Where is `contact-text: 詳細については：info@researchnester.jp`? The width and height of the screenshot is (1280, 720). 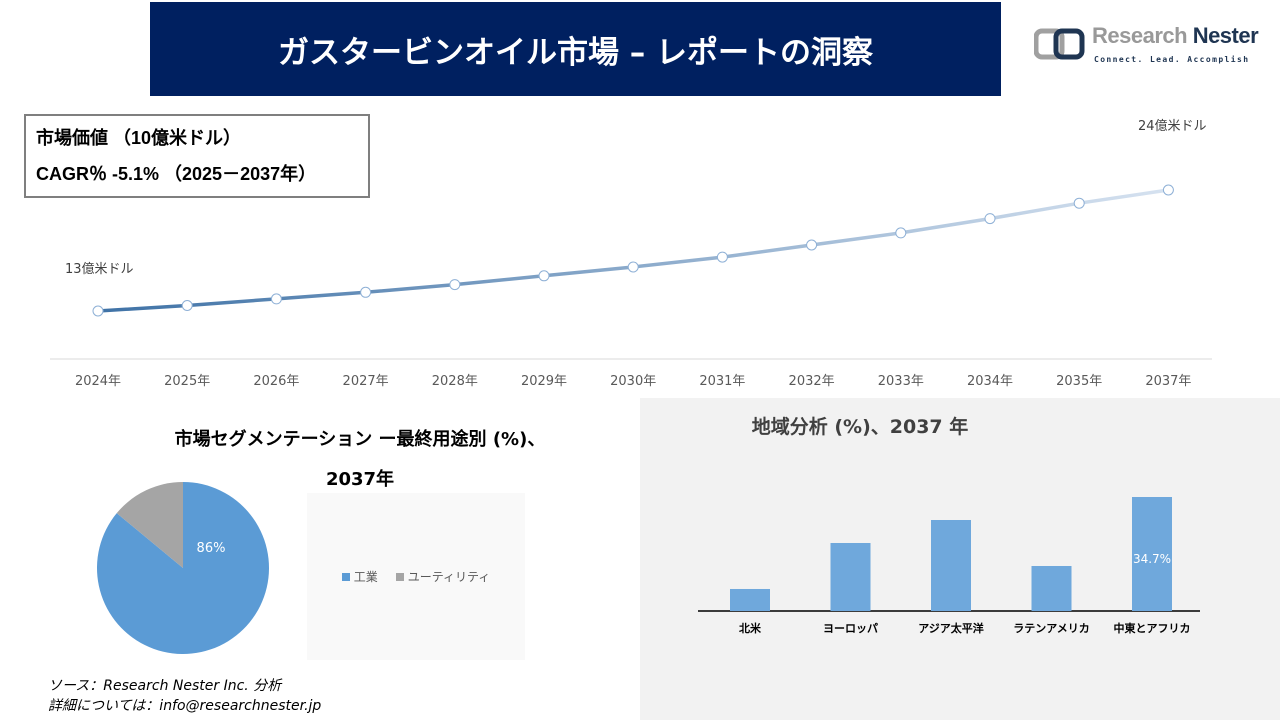 contact-text: 詳細については：info@researchnester.jp is located at coordinates (185, 706).